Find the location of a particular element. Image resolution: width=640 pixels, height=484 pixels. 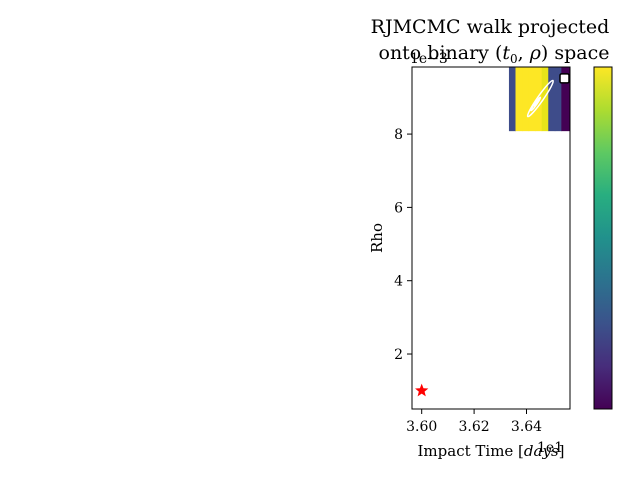

x-axis-ticks: 3.60 3.62 3.64 is located at coordinates (474, 422).